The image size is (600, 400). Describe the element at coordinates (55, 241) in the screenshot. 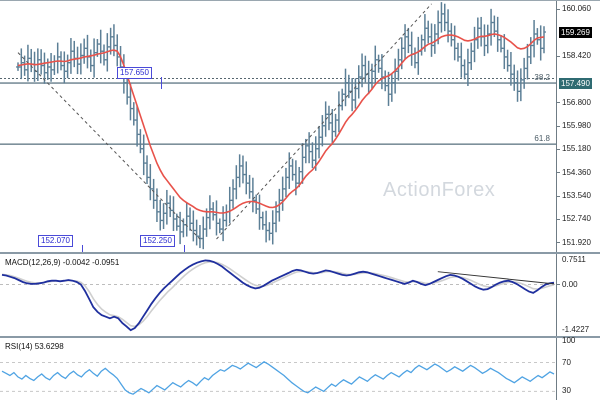

I see `level-box-152.070: 152.070` at that location.